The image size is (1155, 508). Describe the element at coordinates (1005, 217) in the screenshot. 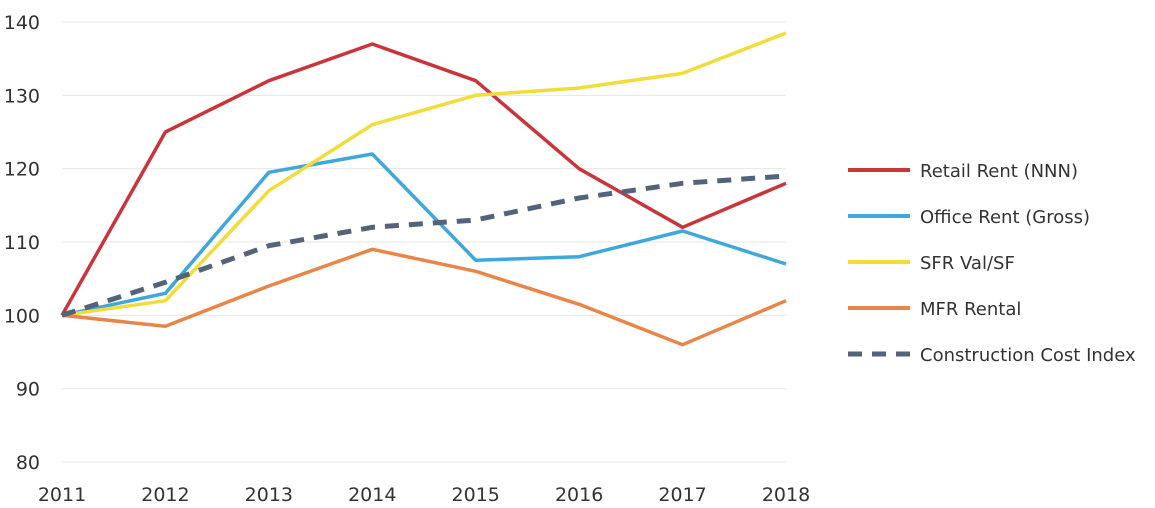

I see `legend-label-1: Office Rent (Gross)` at that location.